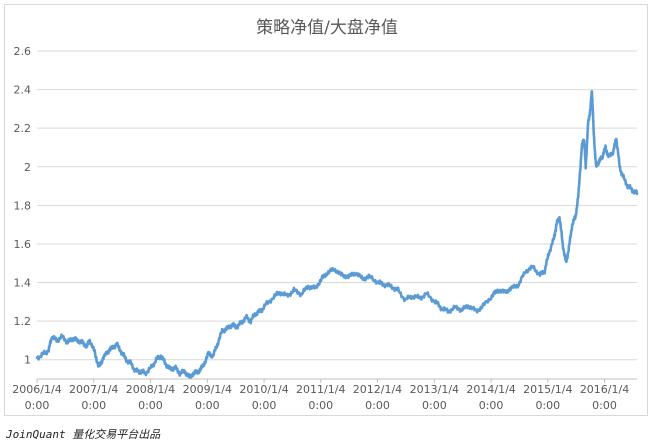 This screenshot has width=660, height=448. What do you see at coordinates (23, 51) in the screenshot?
I see `y-tick-label: 2.6` at bounding box center [23, 51].